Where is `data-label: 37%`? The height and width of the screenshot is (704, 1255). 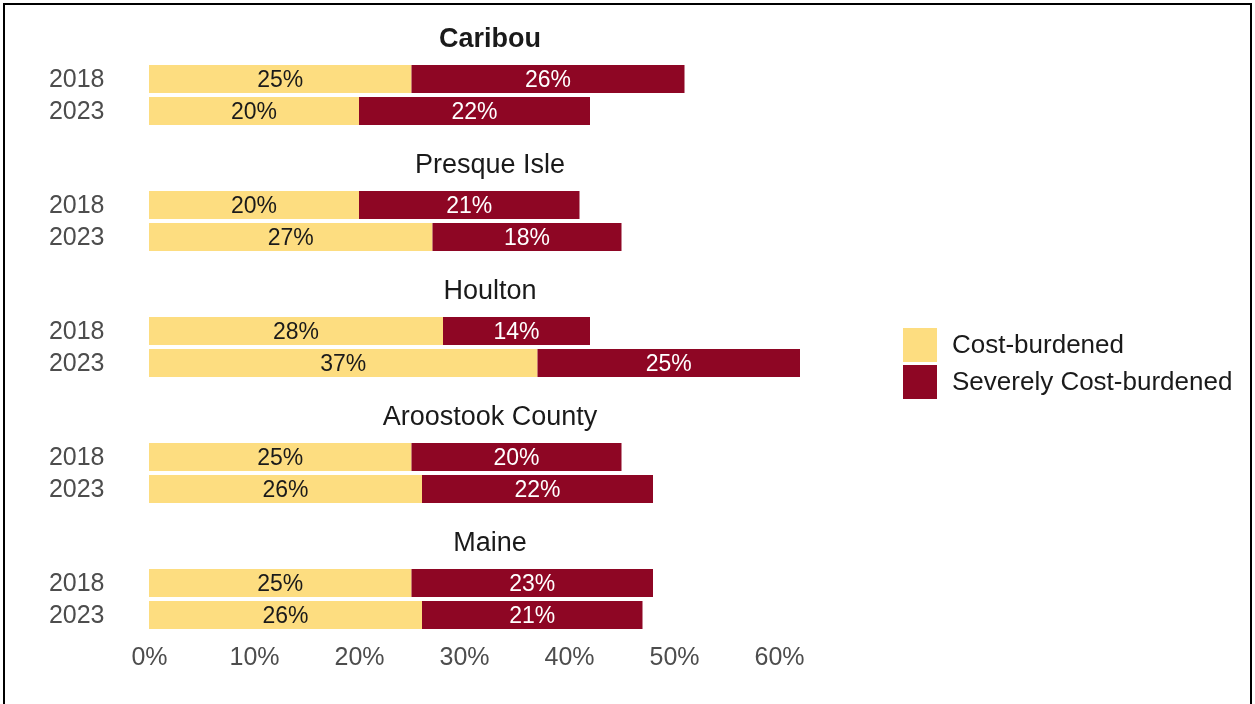
data-label: 37% is located at coordinates (343, 363).